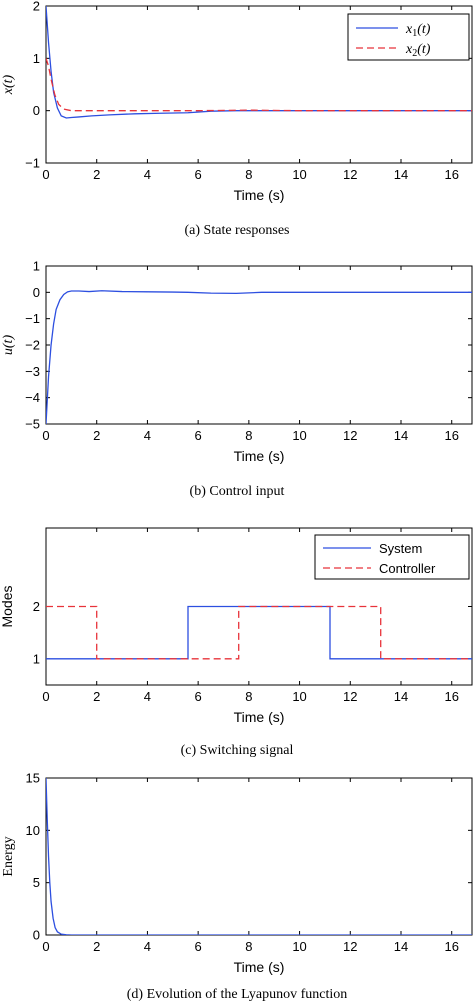 Image resolution: width=474 pixels, height=1006 pixels. I want to click on y-tick-label: 10, so click(33, 830).